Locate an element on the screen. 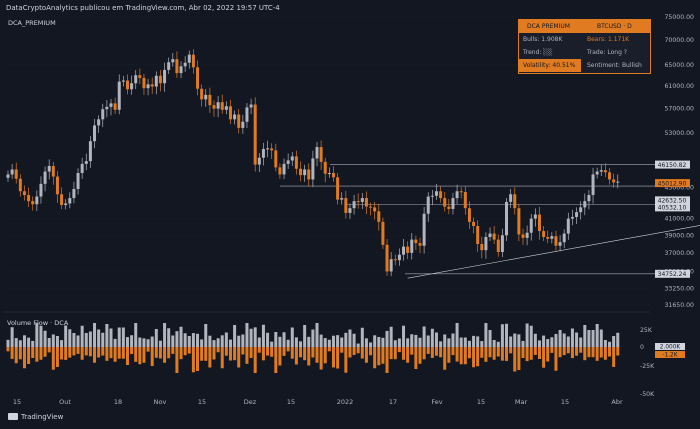 The height and width of the screenshot is (429, 700). price-label-text: 46150.82 is located at coordinates (672, 165).